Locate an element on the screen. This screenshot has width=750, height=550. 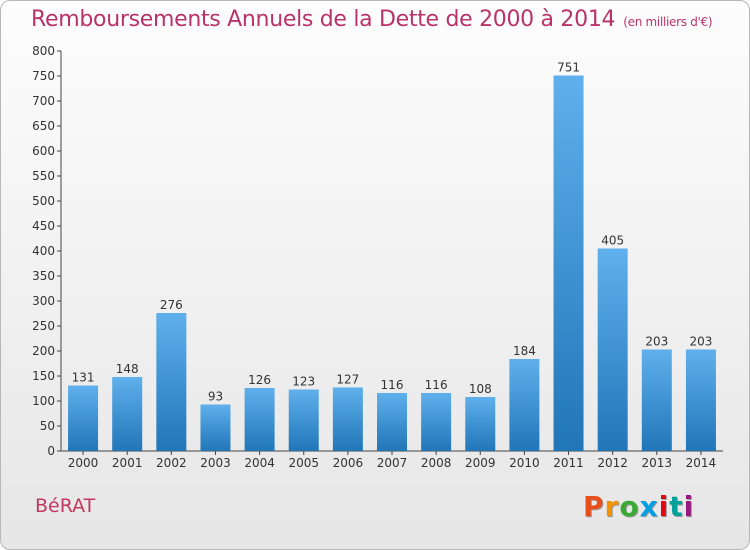
x-tick-label: 2006 is located at coordinates (348, 463).